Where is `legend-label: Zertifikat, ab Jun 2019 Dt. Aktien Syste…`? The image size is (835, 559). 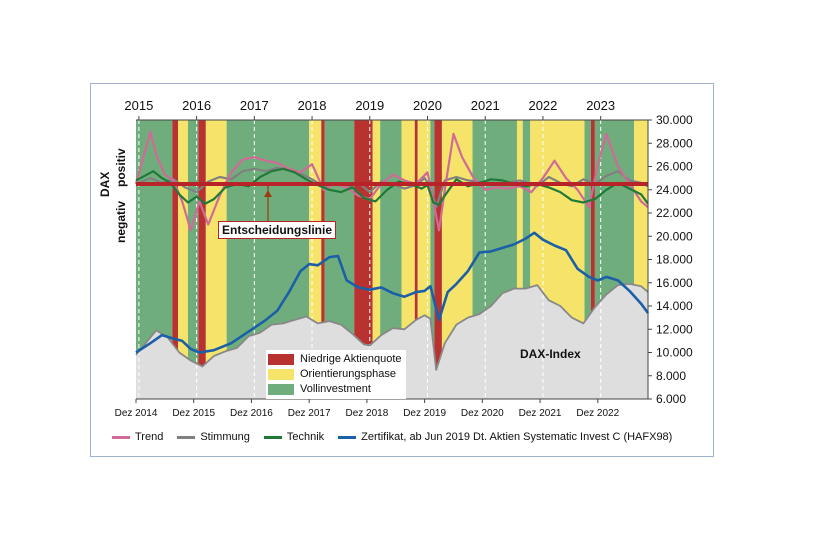 legend-label: Zertifikat, ab Jun 2019 Dt. Aktien Syste… is located at coordinates (517, 437).